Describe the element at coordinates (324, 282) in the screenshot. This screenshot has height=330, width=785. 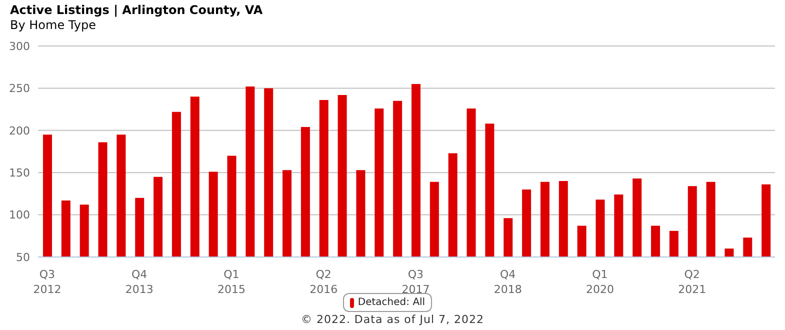
I see `x-tick-label: Q2 2016` at that location.